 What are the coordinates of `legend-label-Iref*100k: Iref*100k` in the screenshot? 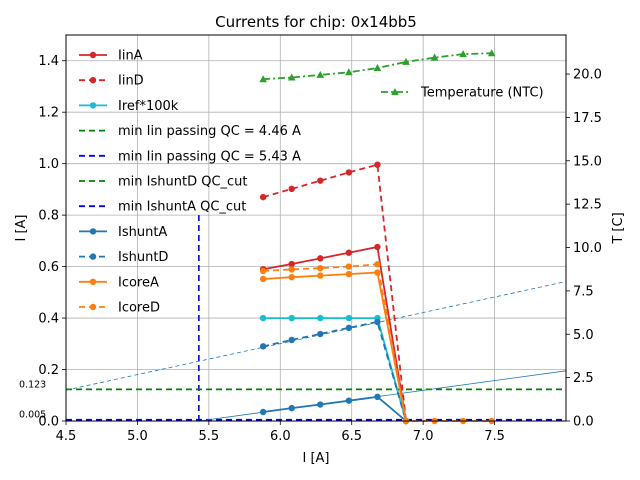 It's located at (148, 106).